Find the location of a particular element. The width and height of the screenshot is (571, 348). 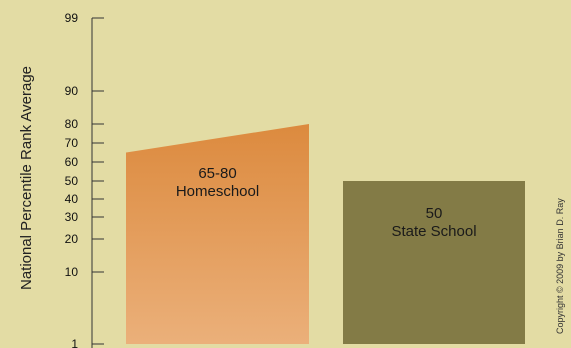

y-axis-ticks: 99 90 80 70 60 50 40 30 20 10 1 is located at coordinates (84, 179).